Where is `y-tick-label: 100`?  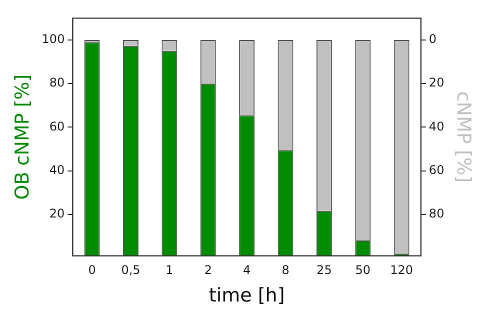
y-tick-label: 100 is located at coordinates (53, 39).